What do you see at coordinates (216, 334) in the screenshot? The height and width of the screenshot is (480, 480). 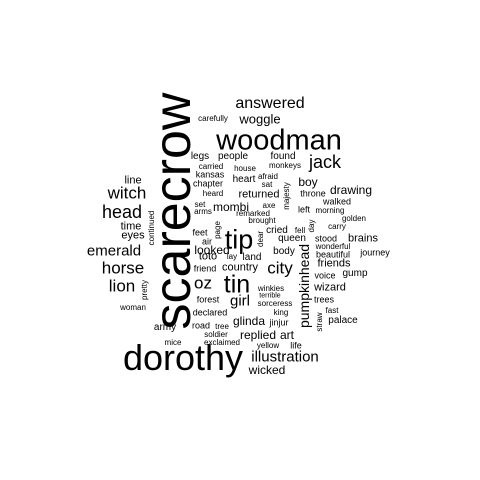 I see `word-soldier: soldier` at bounding box center [216, 334].